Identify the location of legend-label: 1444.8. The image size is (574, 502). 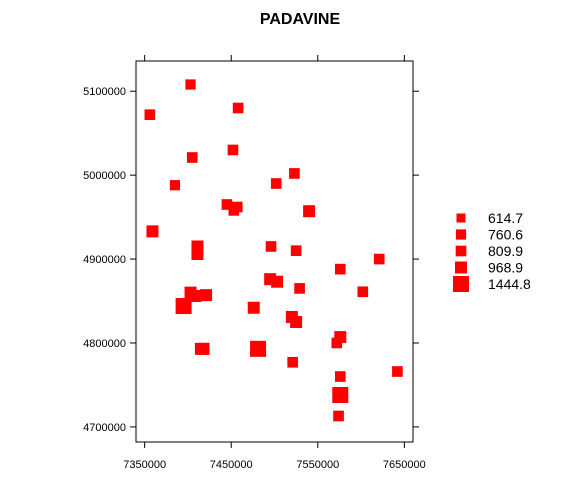
(509, 284).